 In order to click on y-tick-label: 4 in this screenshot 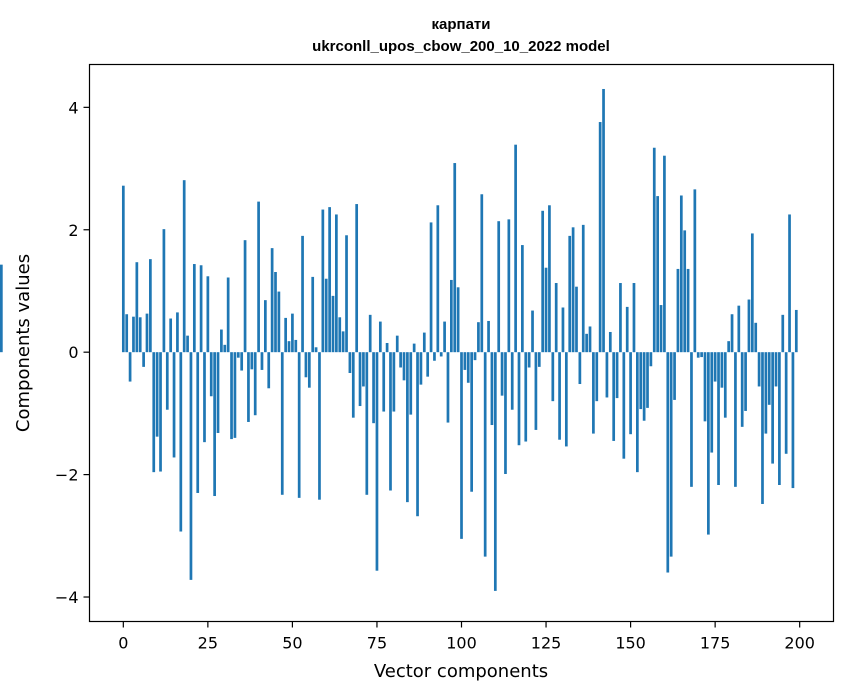, I will do `click(73, 107)`.